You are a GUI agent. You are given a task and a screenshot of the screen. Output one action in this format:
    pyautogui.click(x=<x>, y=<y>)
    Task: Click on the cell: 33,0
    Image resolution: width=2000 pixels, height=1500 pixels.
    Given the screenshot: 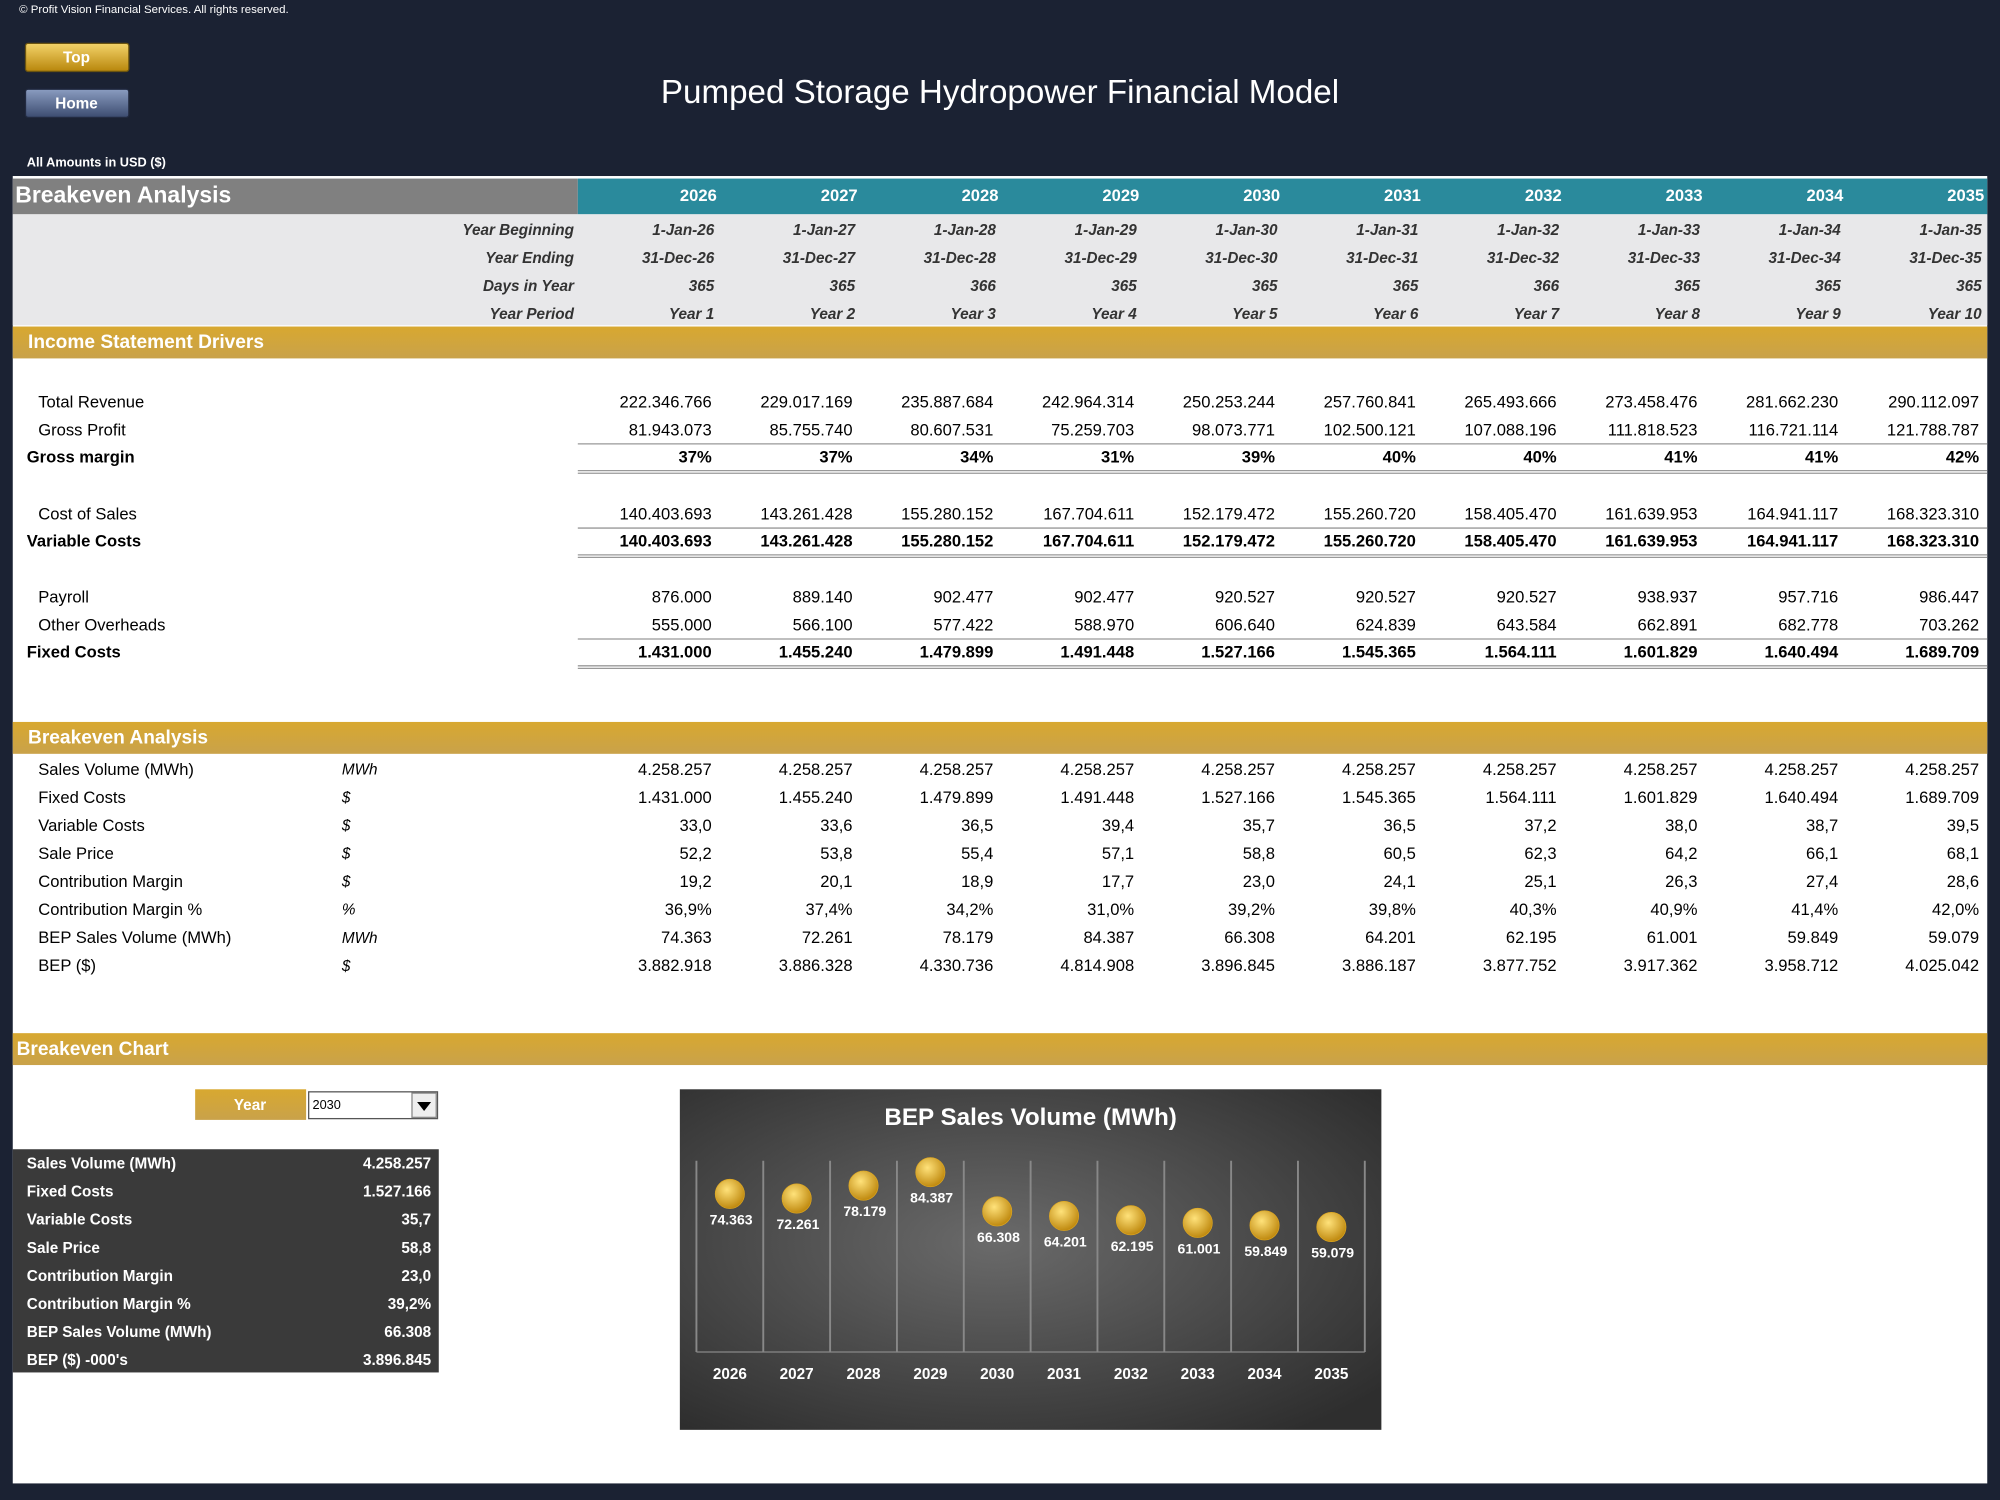 What is the action you would take?
    pyautogui.click(x=695, y=825)
    